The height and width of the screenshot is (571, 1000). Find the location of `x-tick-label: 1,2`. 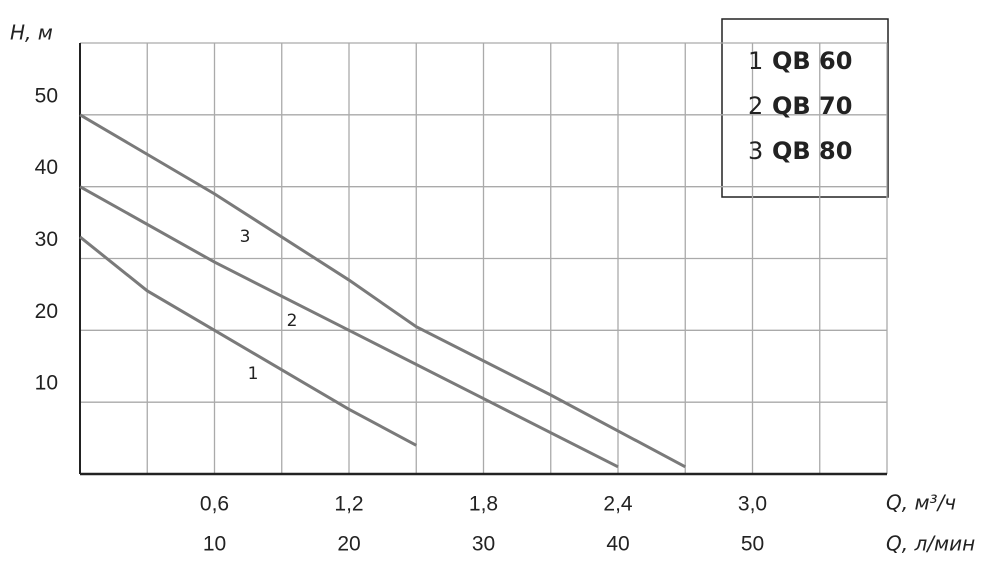

x-tick-label: 1,2 is located at coordinates (348, 504).